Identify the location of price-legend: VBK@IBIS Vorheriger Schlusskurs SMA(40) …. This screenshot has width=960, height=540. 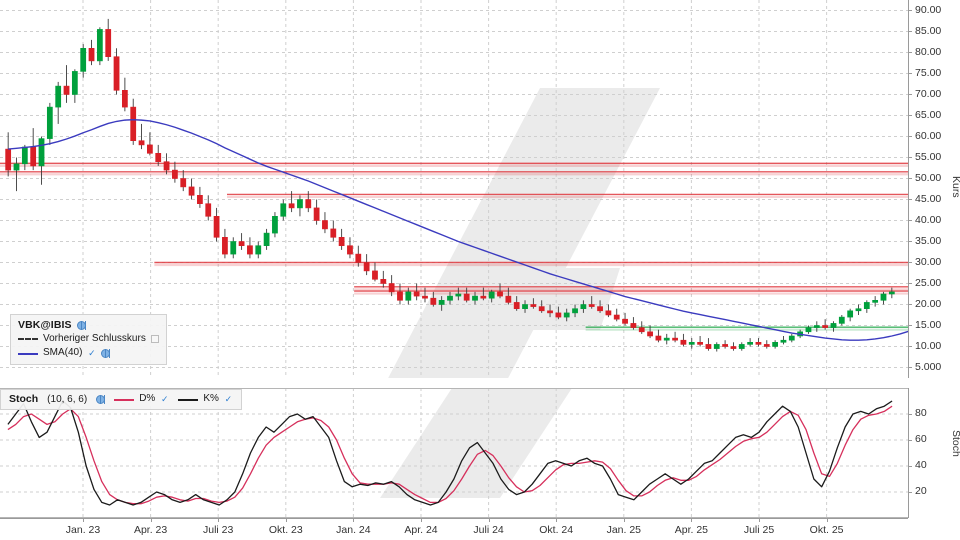
(88, 339).